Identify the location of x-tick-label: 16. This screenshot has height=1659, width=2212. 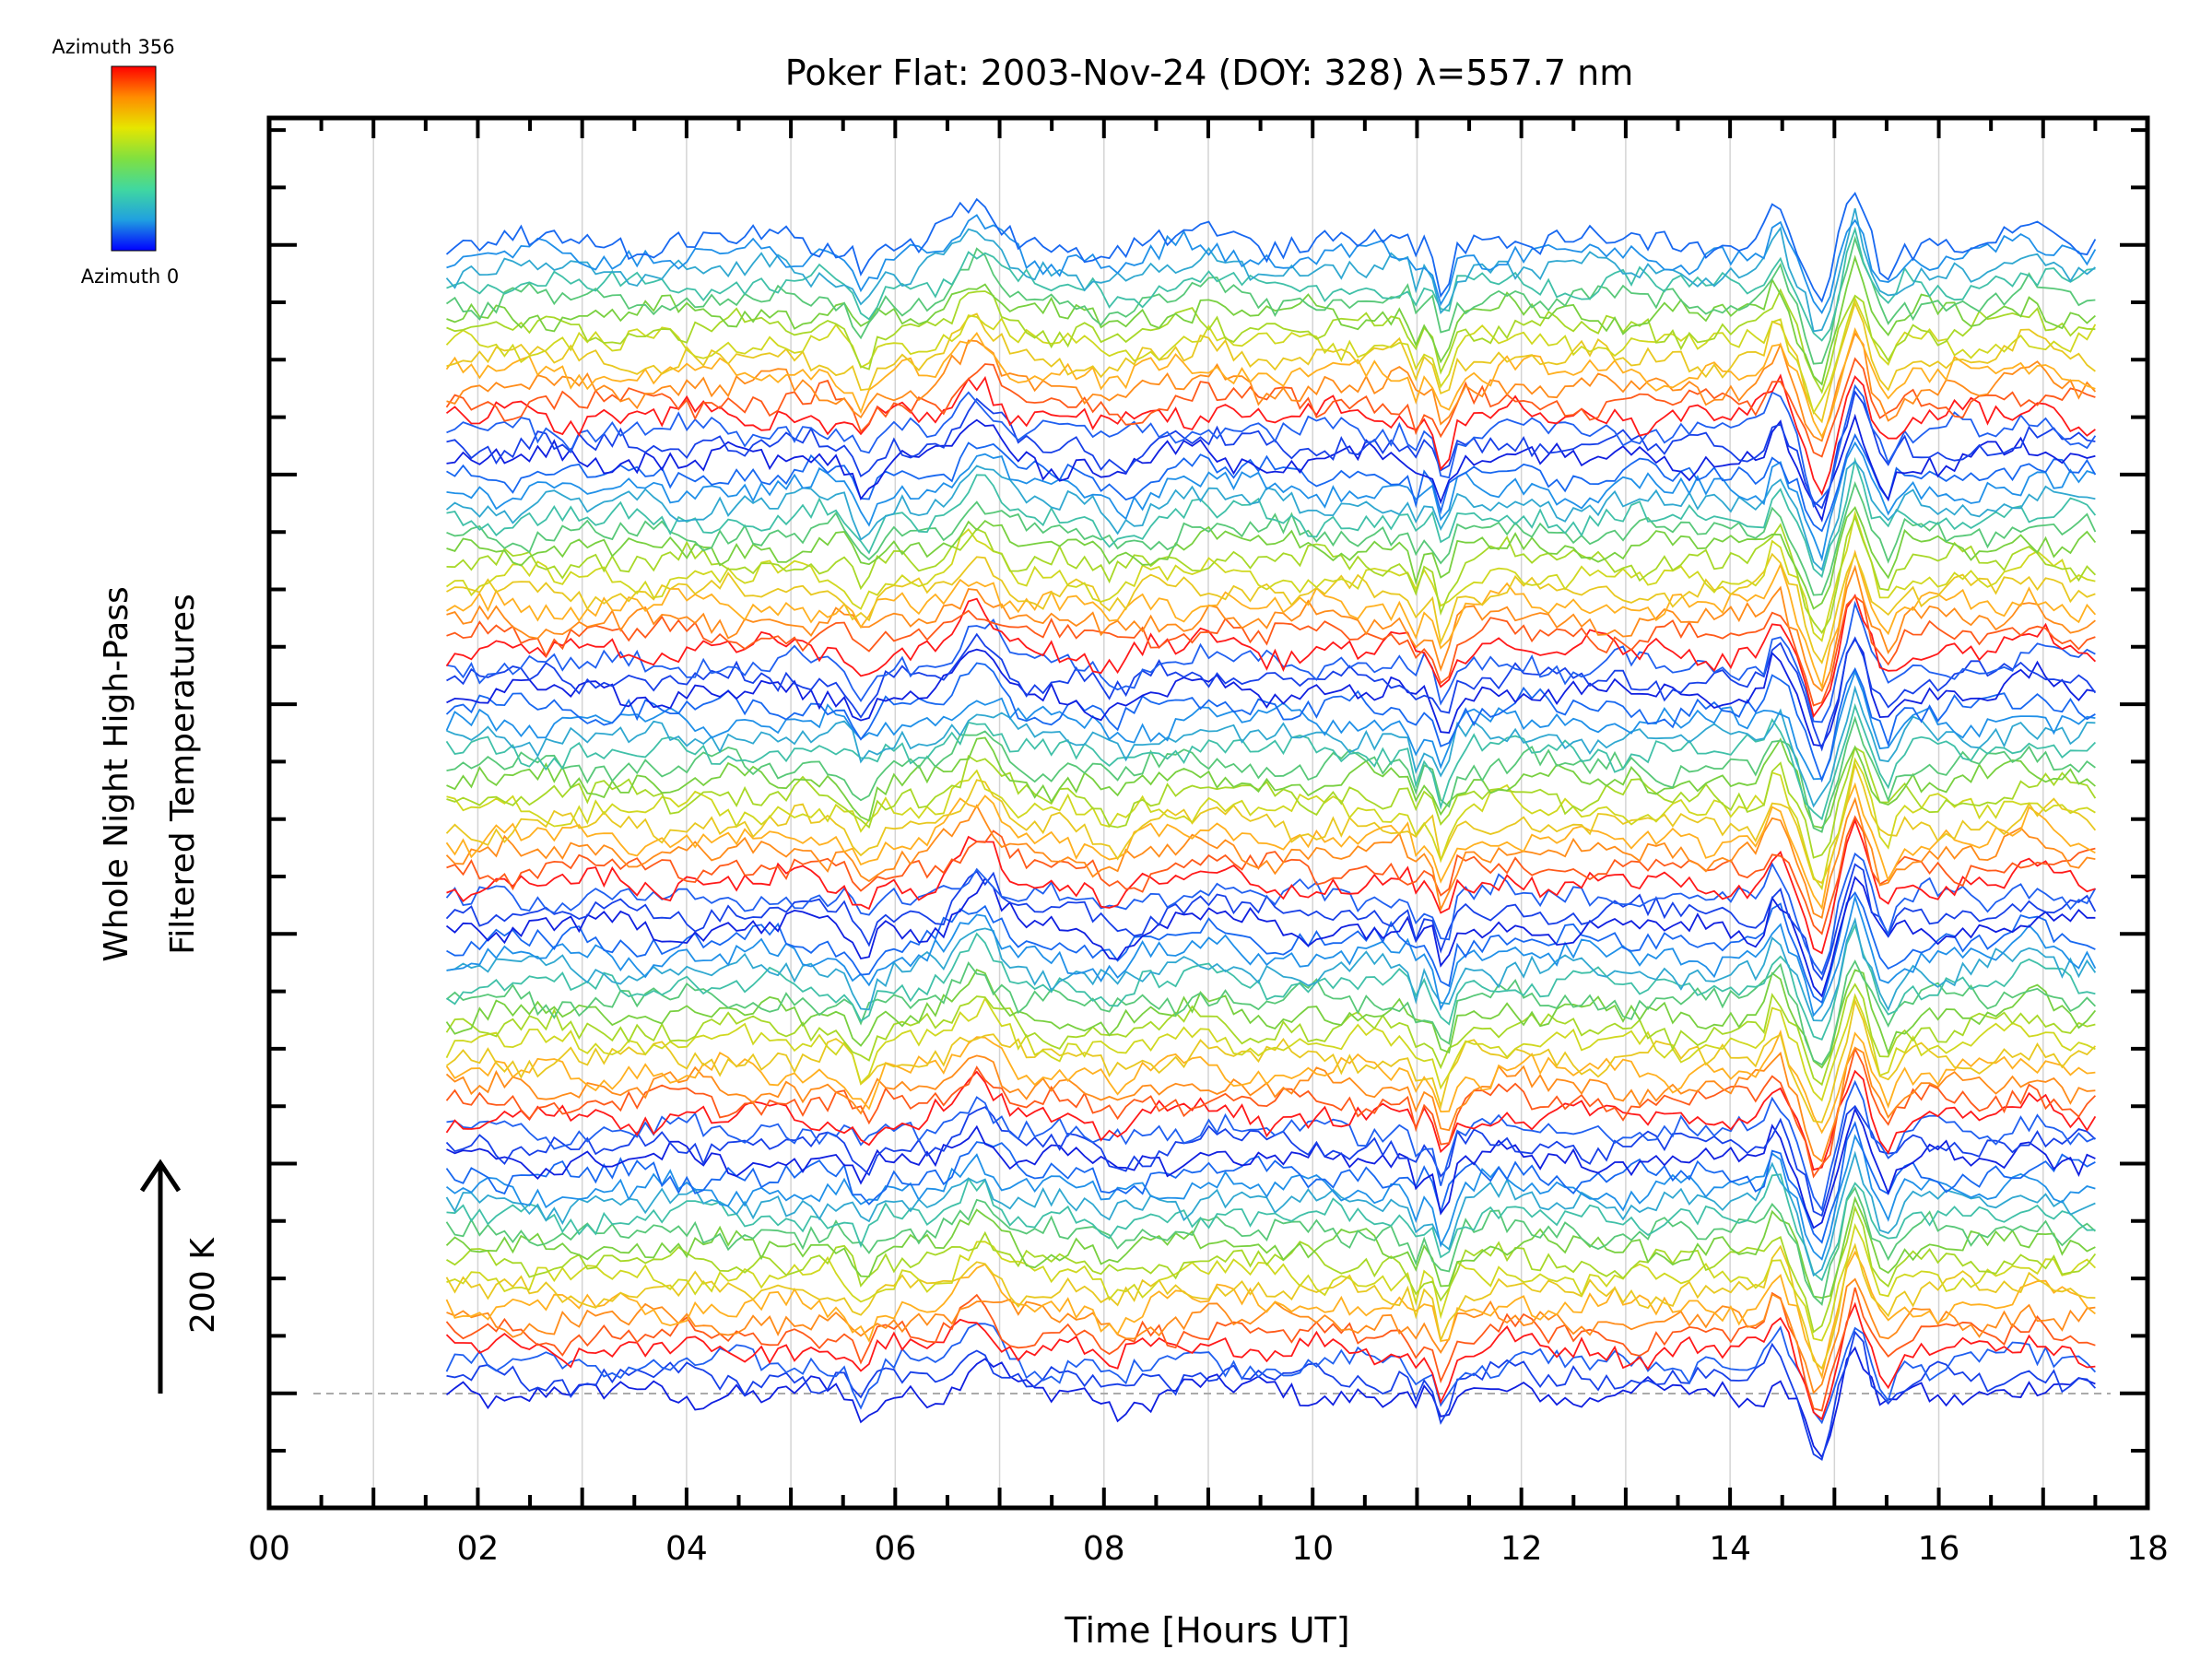
(1939, 1549).